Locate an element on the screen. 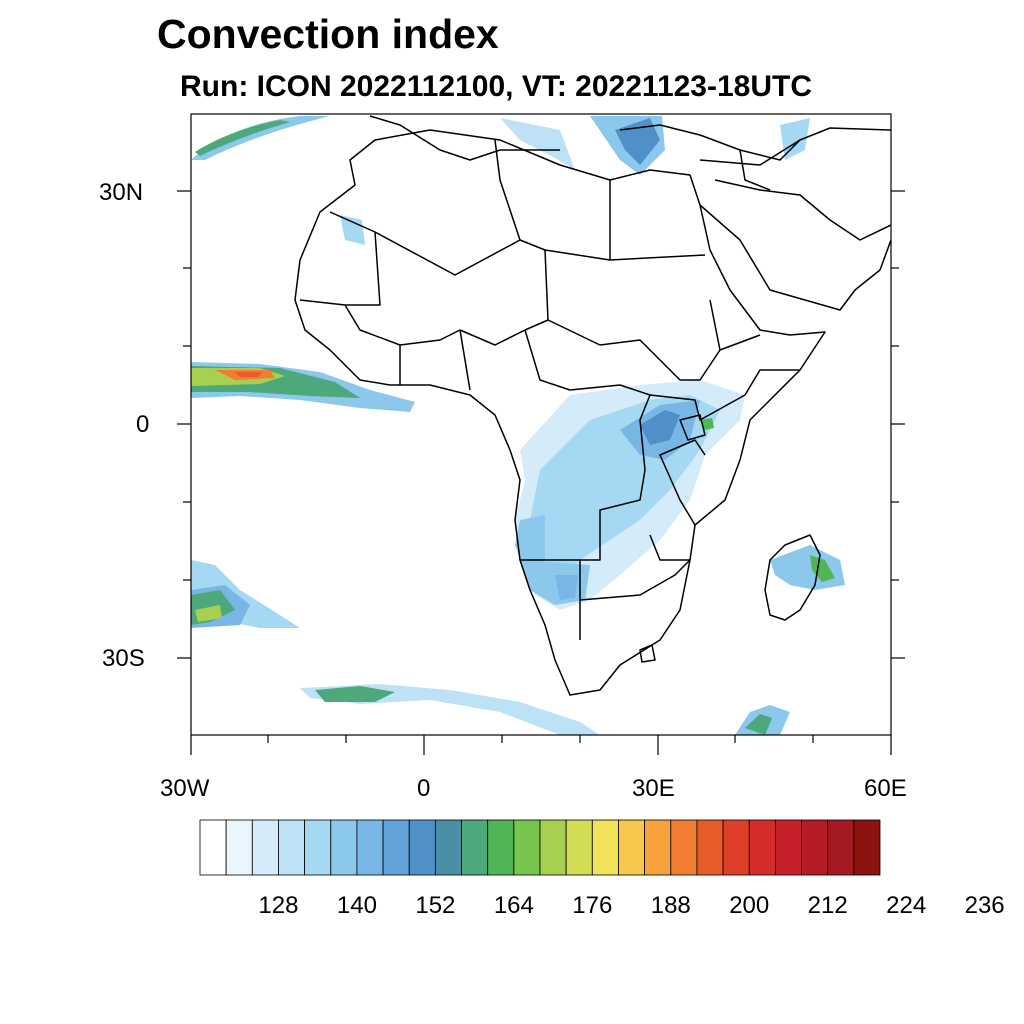 The width and height of the screenshot is (1024, 1024). border-west-africa is located at coordinates (407, 347).